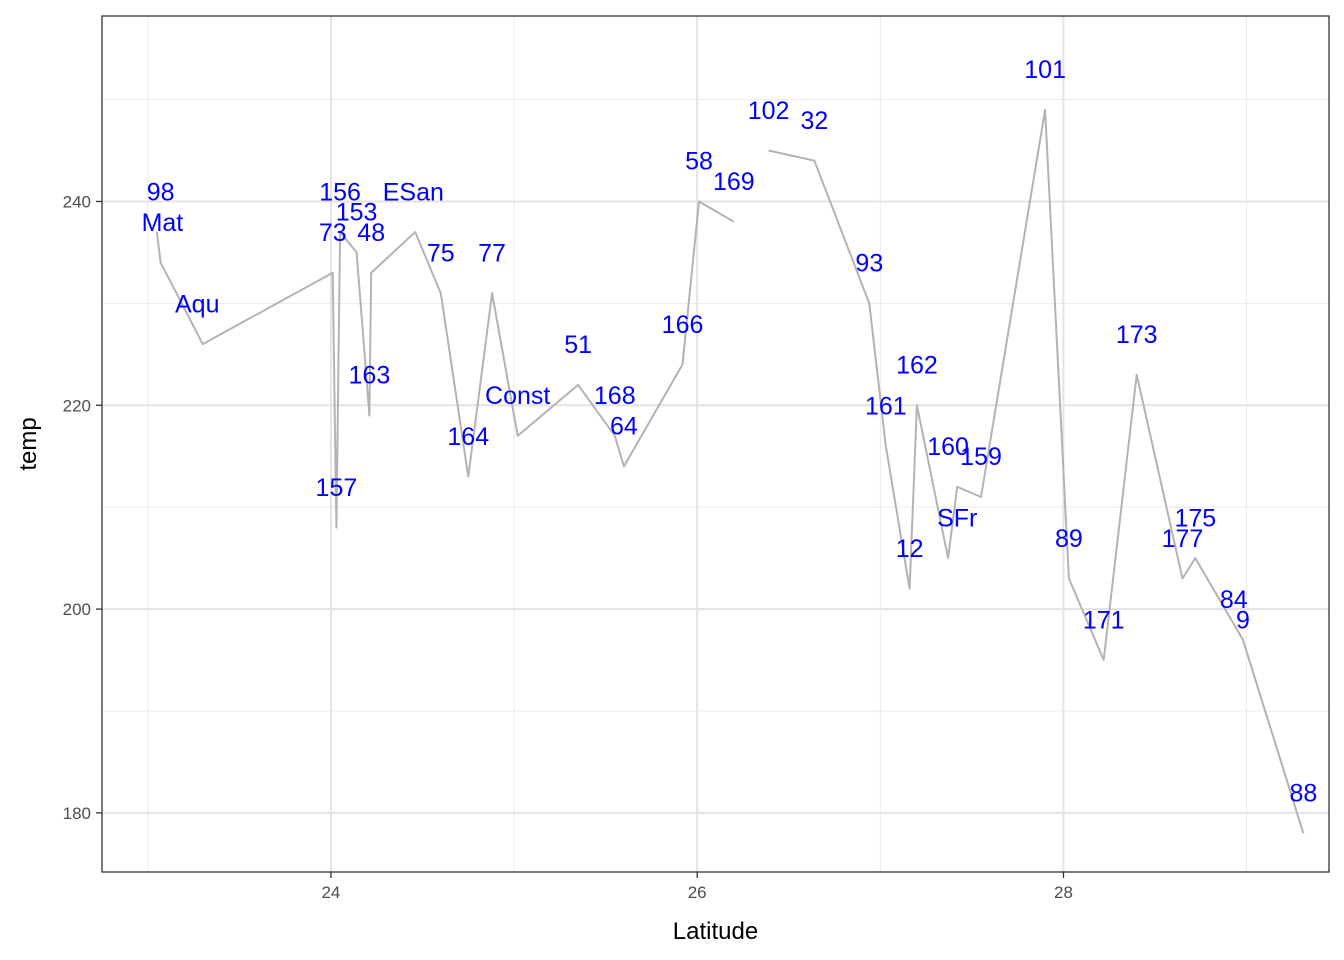 Image resolution: width=1344 pixels, height=960 pixels. Describe the element at coordinates (715, 931) in the screenshot. I see `x-axis-title: Latitude` at that location.